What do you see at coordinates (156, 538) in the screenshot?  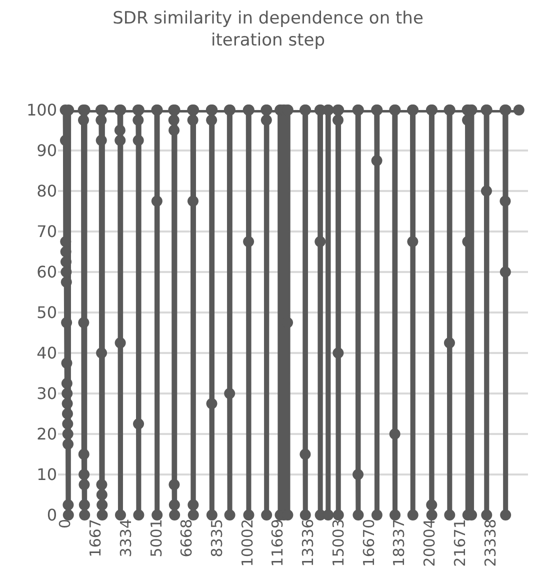 I see `x-tick-label: 5001` at bounding box center [156, 538].